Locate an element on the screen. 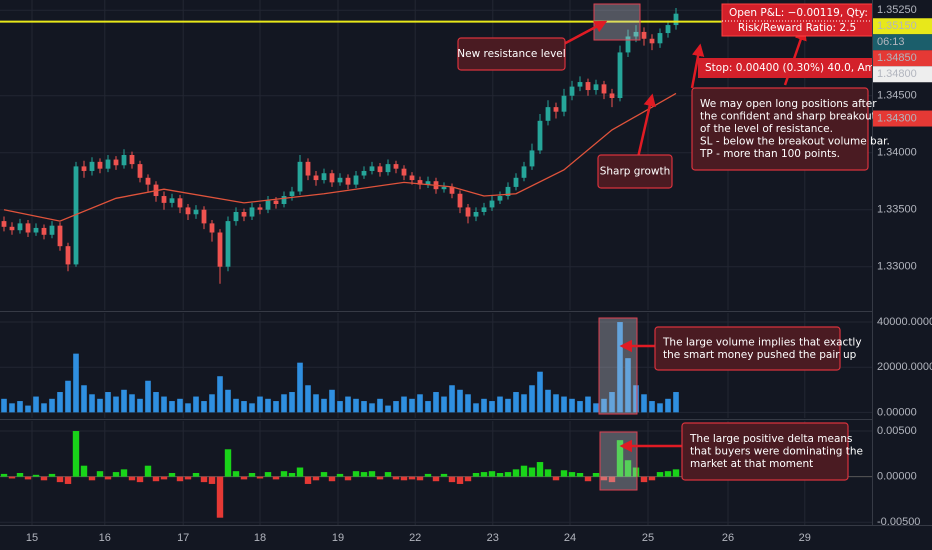 The image size is (932, 550). annotation-box is located at coordinates (511, 54).